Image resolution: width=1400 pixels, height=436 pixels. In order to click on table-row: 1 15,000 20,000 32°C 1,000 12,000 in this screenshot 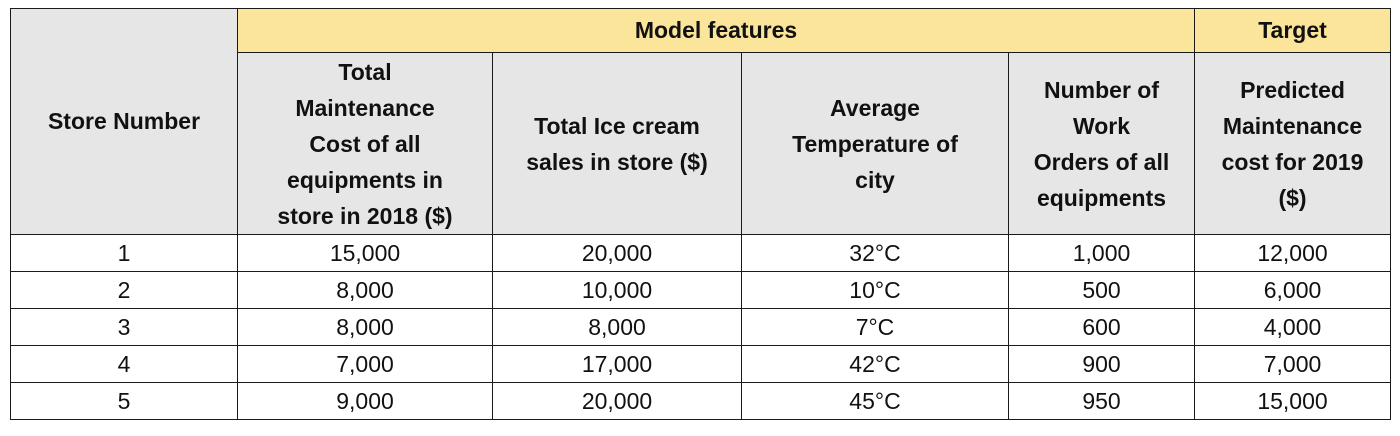, I will do `click(701, 253)`.